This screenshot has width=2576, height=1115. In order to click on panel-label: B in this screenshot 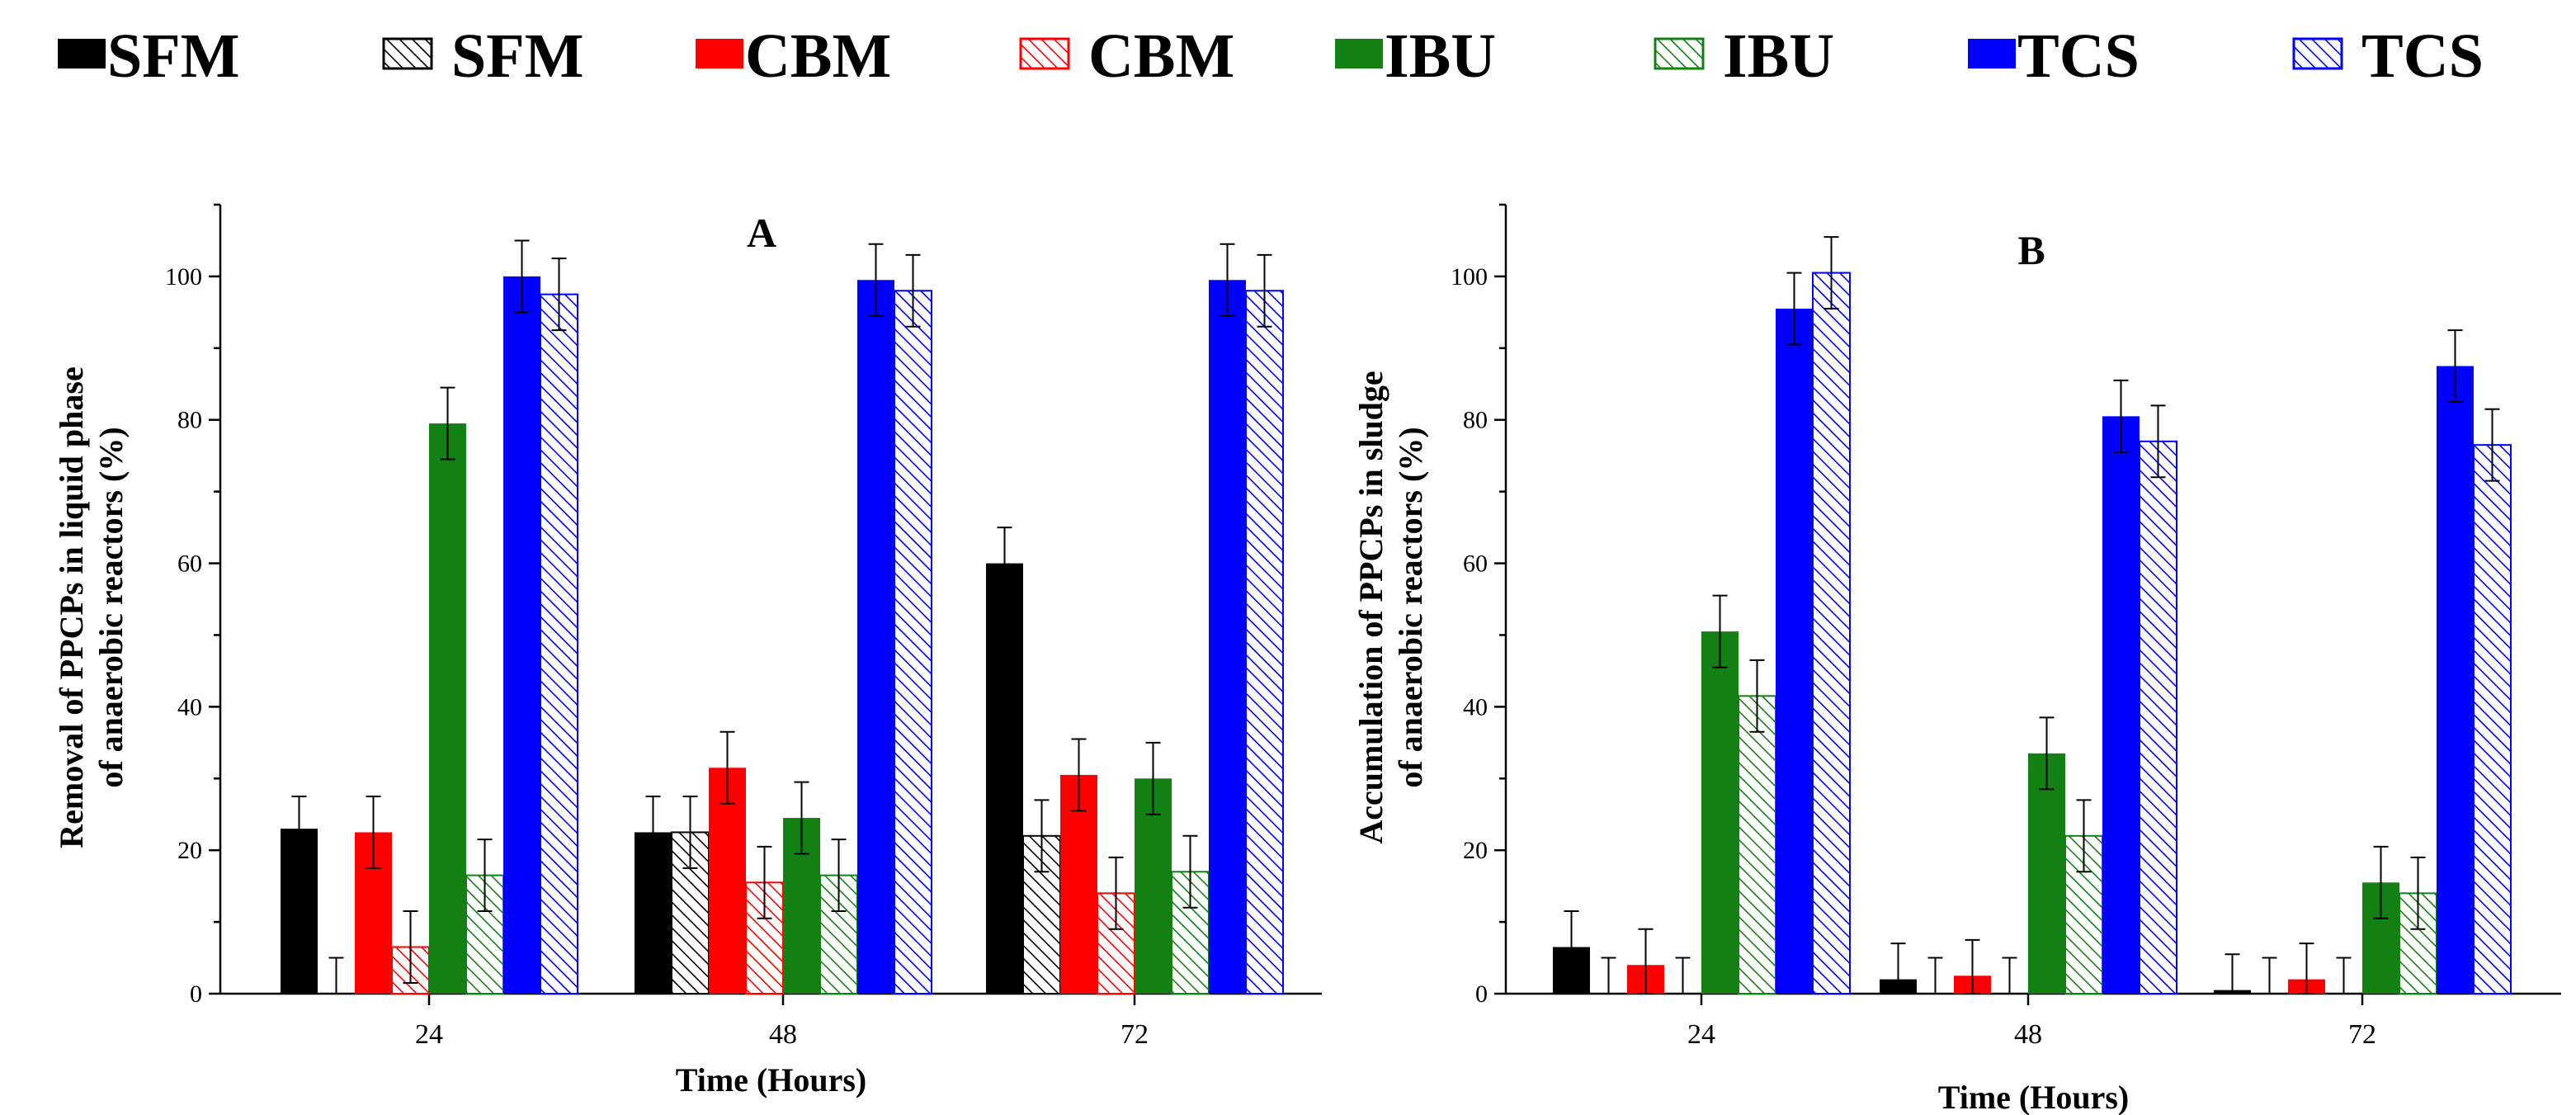, I will do `click(2031, 250)`.